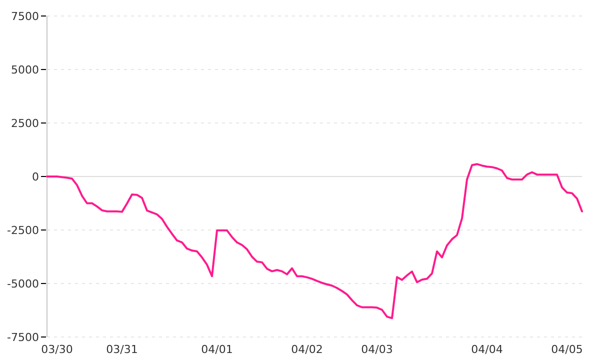  Describe the element at coordinates (25, 123) in the screenshot. I see `y-tick-label: 2500` at that location.